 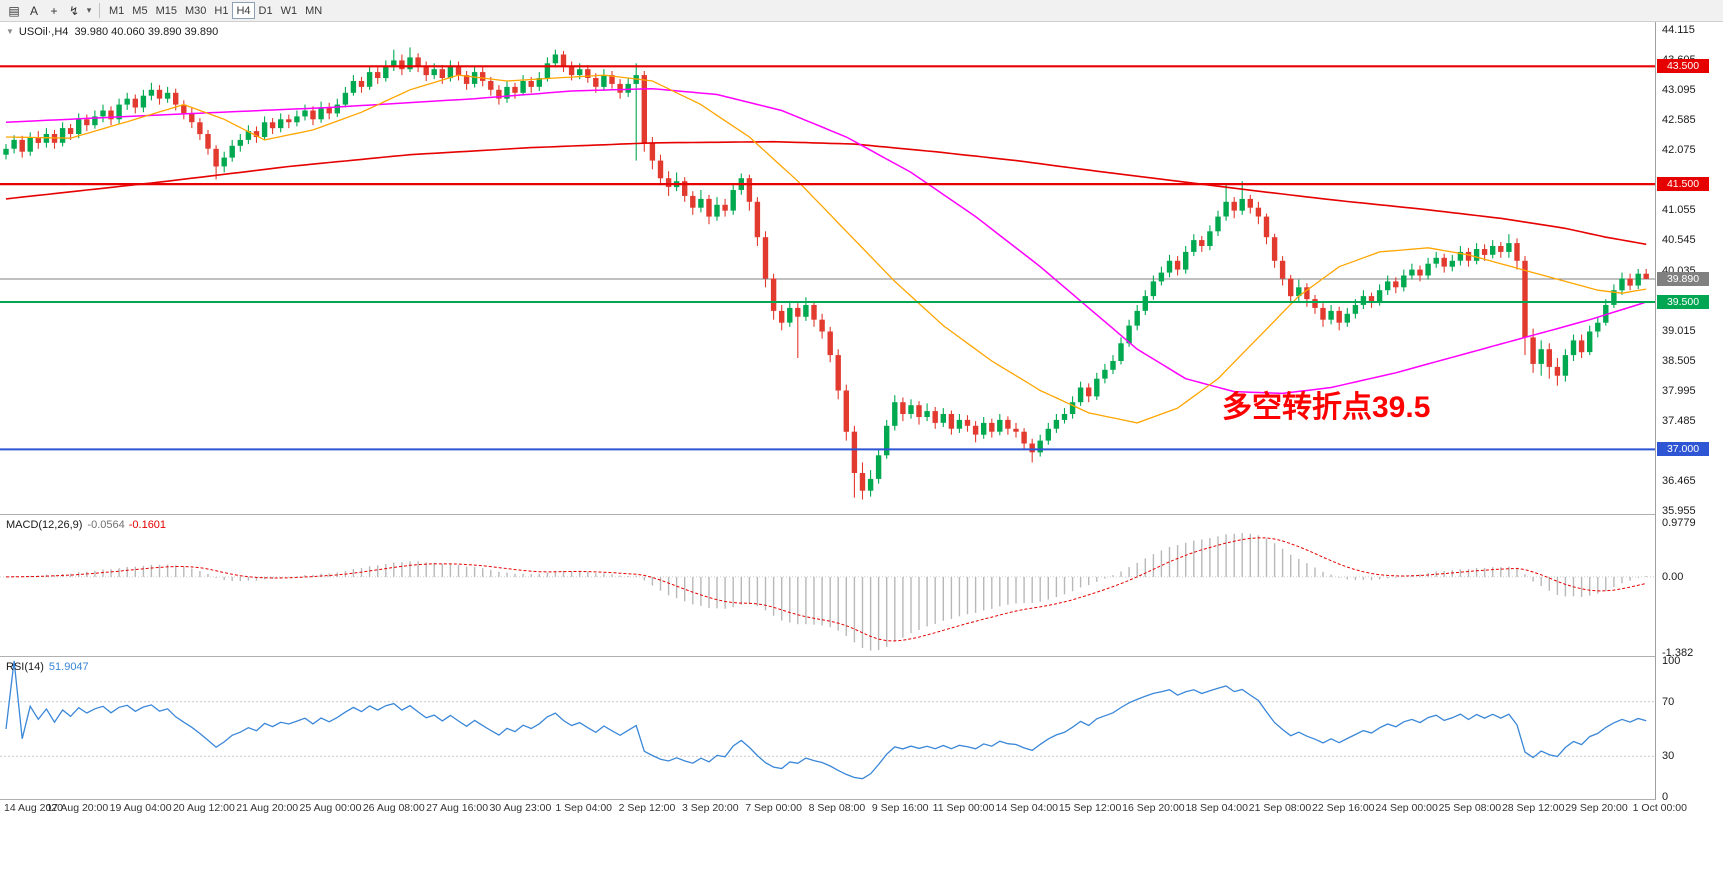 I want to click on timeframe-button-m15: M15, so click(x=166, y=10).